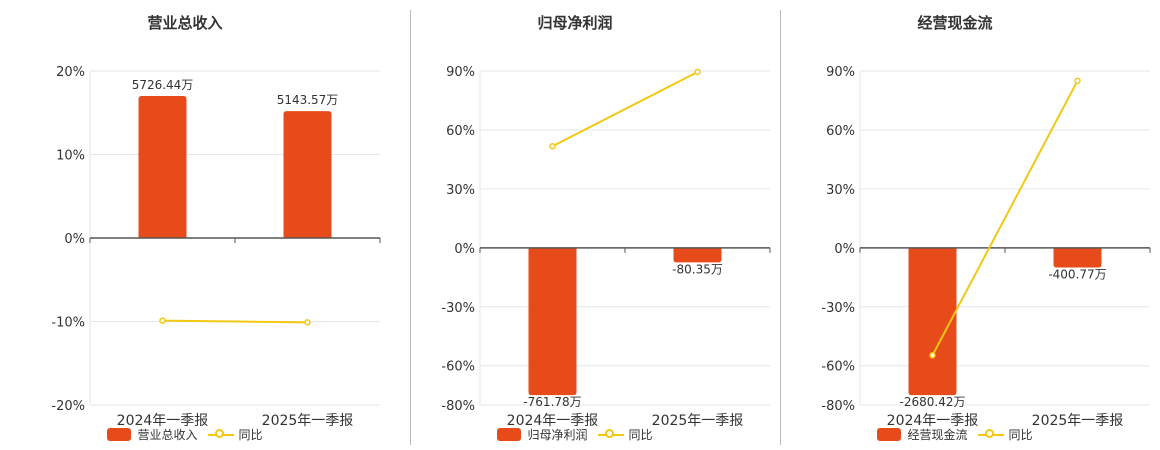 This screenshot has height=450, width=1160. What do you see at coordinates (697, 269) in the screenshot?
I see `bar-value-label: -80.35万` at bounding box center [697, 269].